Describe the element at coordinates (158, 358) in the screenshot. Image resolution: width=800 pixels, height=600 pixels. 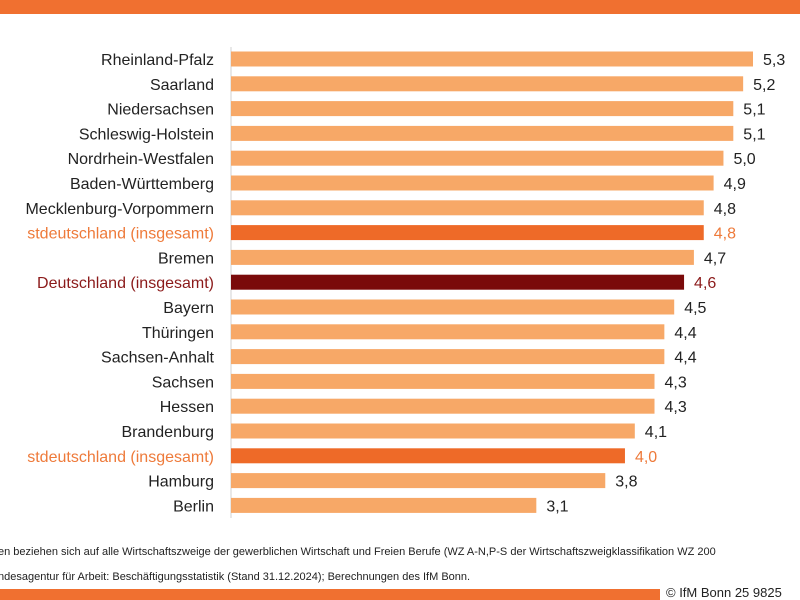
I see `category-label-13: Sachsen-Anhalt` at that location.